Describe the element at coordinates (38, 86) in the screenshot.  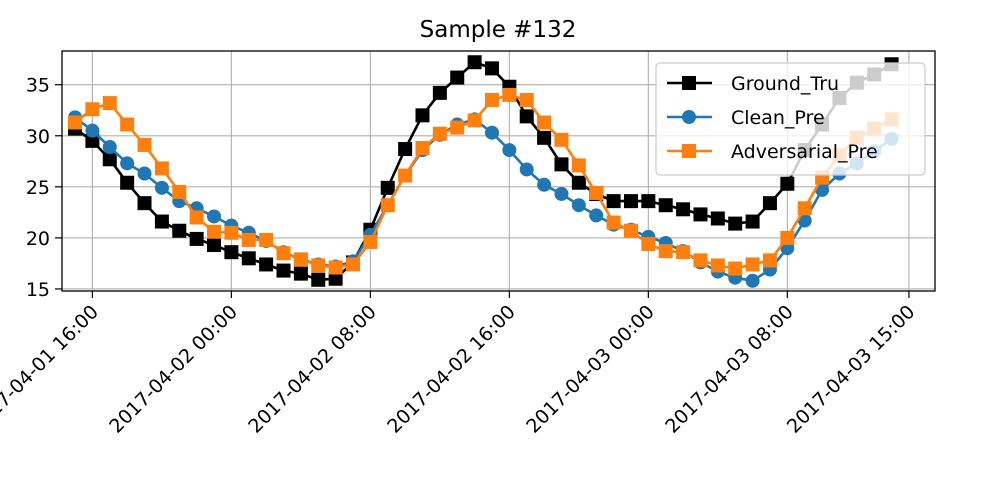
I see `y-tick-label: 35` at that location.